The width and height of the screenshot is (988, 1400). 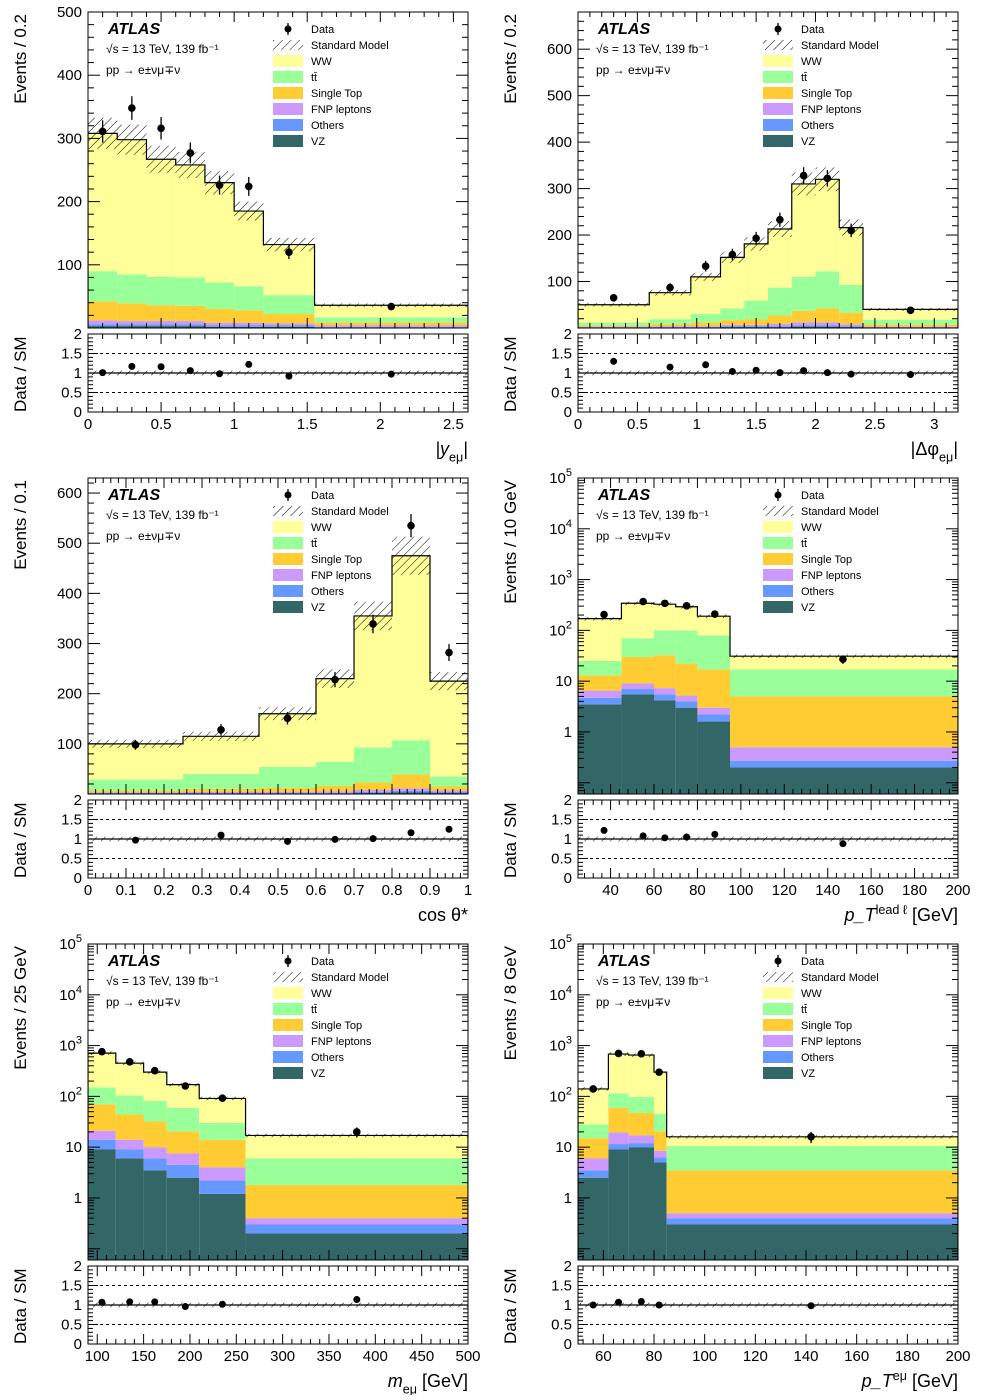 What do you see at coordinates (840, 46) in the screenshot?
I see `legend-label: Standard Model` at bounding box center [840, 46].